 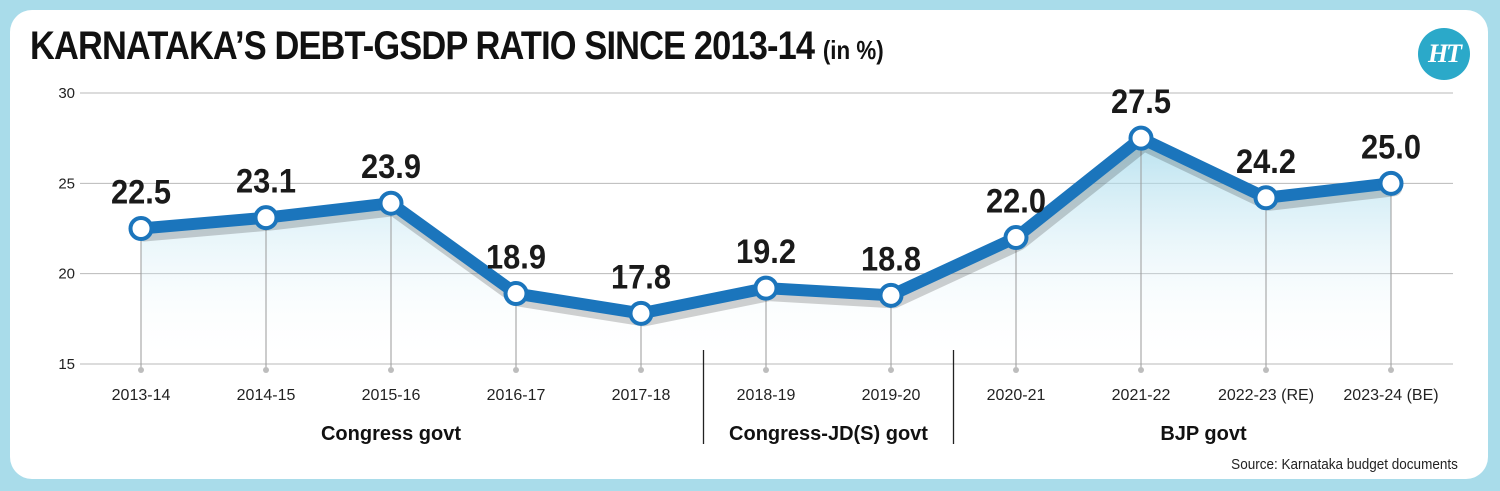 What do you see at coordinates (1444, 54) in the screenshot?
I see `ht-logo: HT` at bounding box center [1444, 54].